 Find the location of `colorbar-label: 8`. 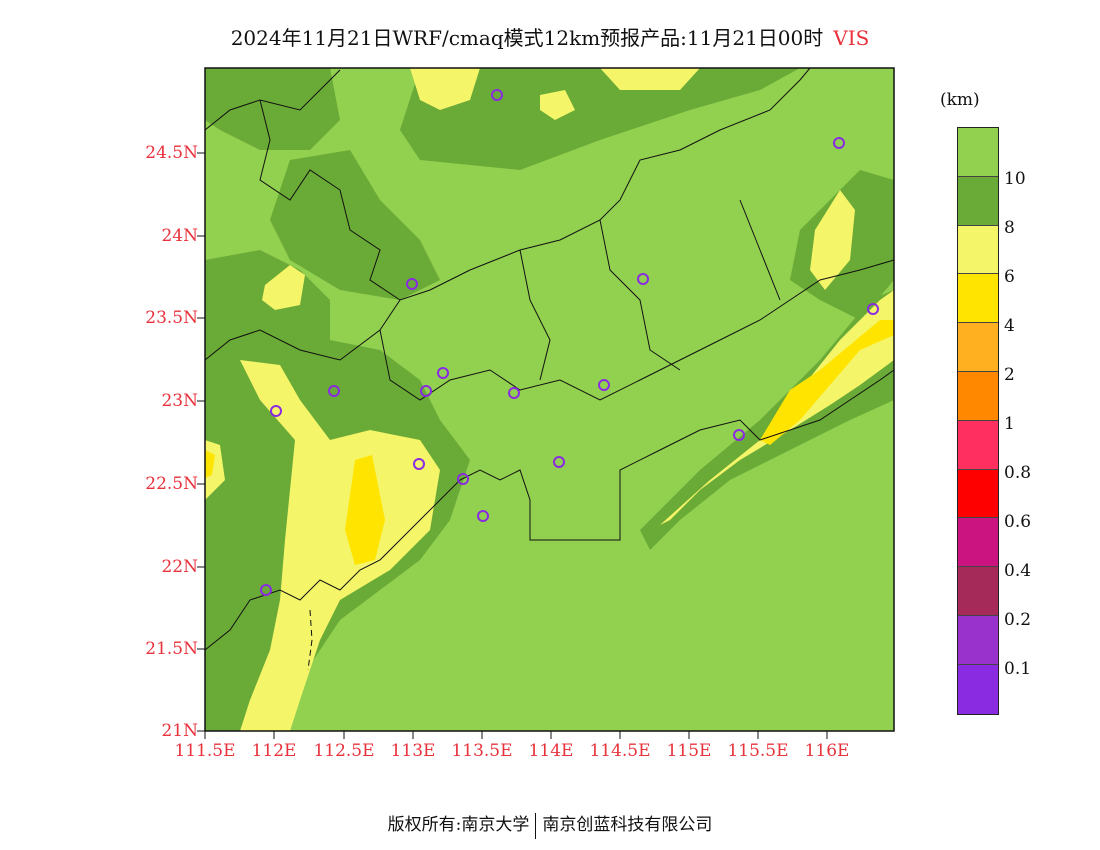

colorbar-label: 8 is located at coordinates (1009, 228).